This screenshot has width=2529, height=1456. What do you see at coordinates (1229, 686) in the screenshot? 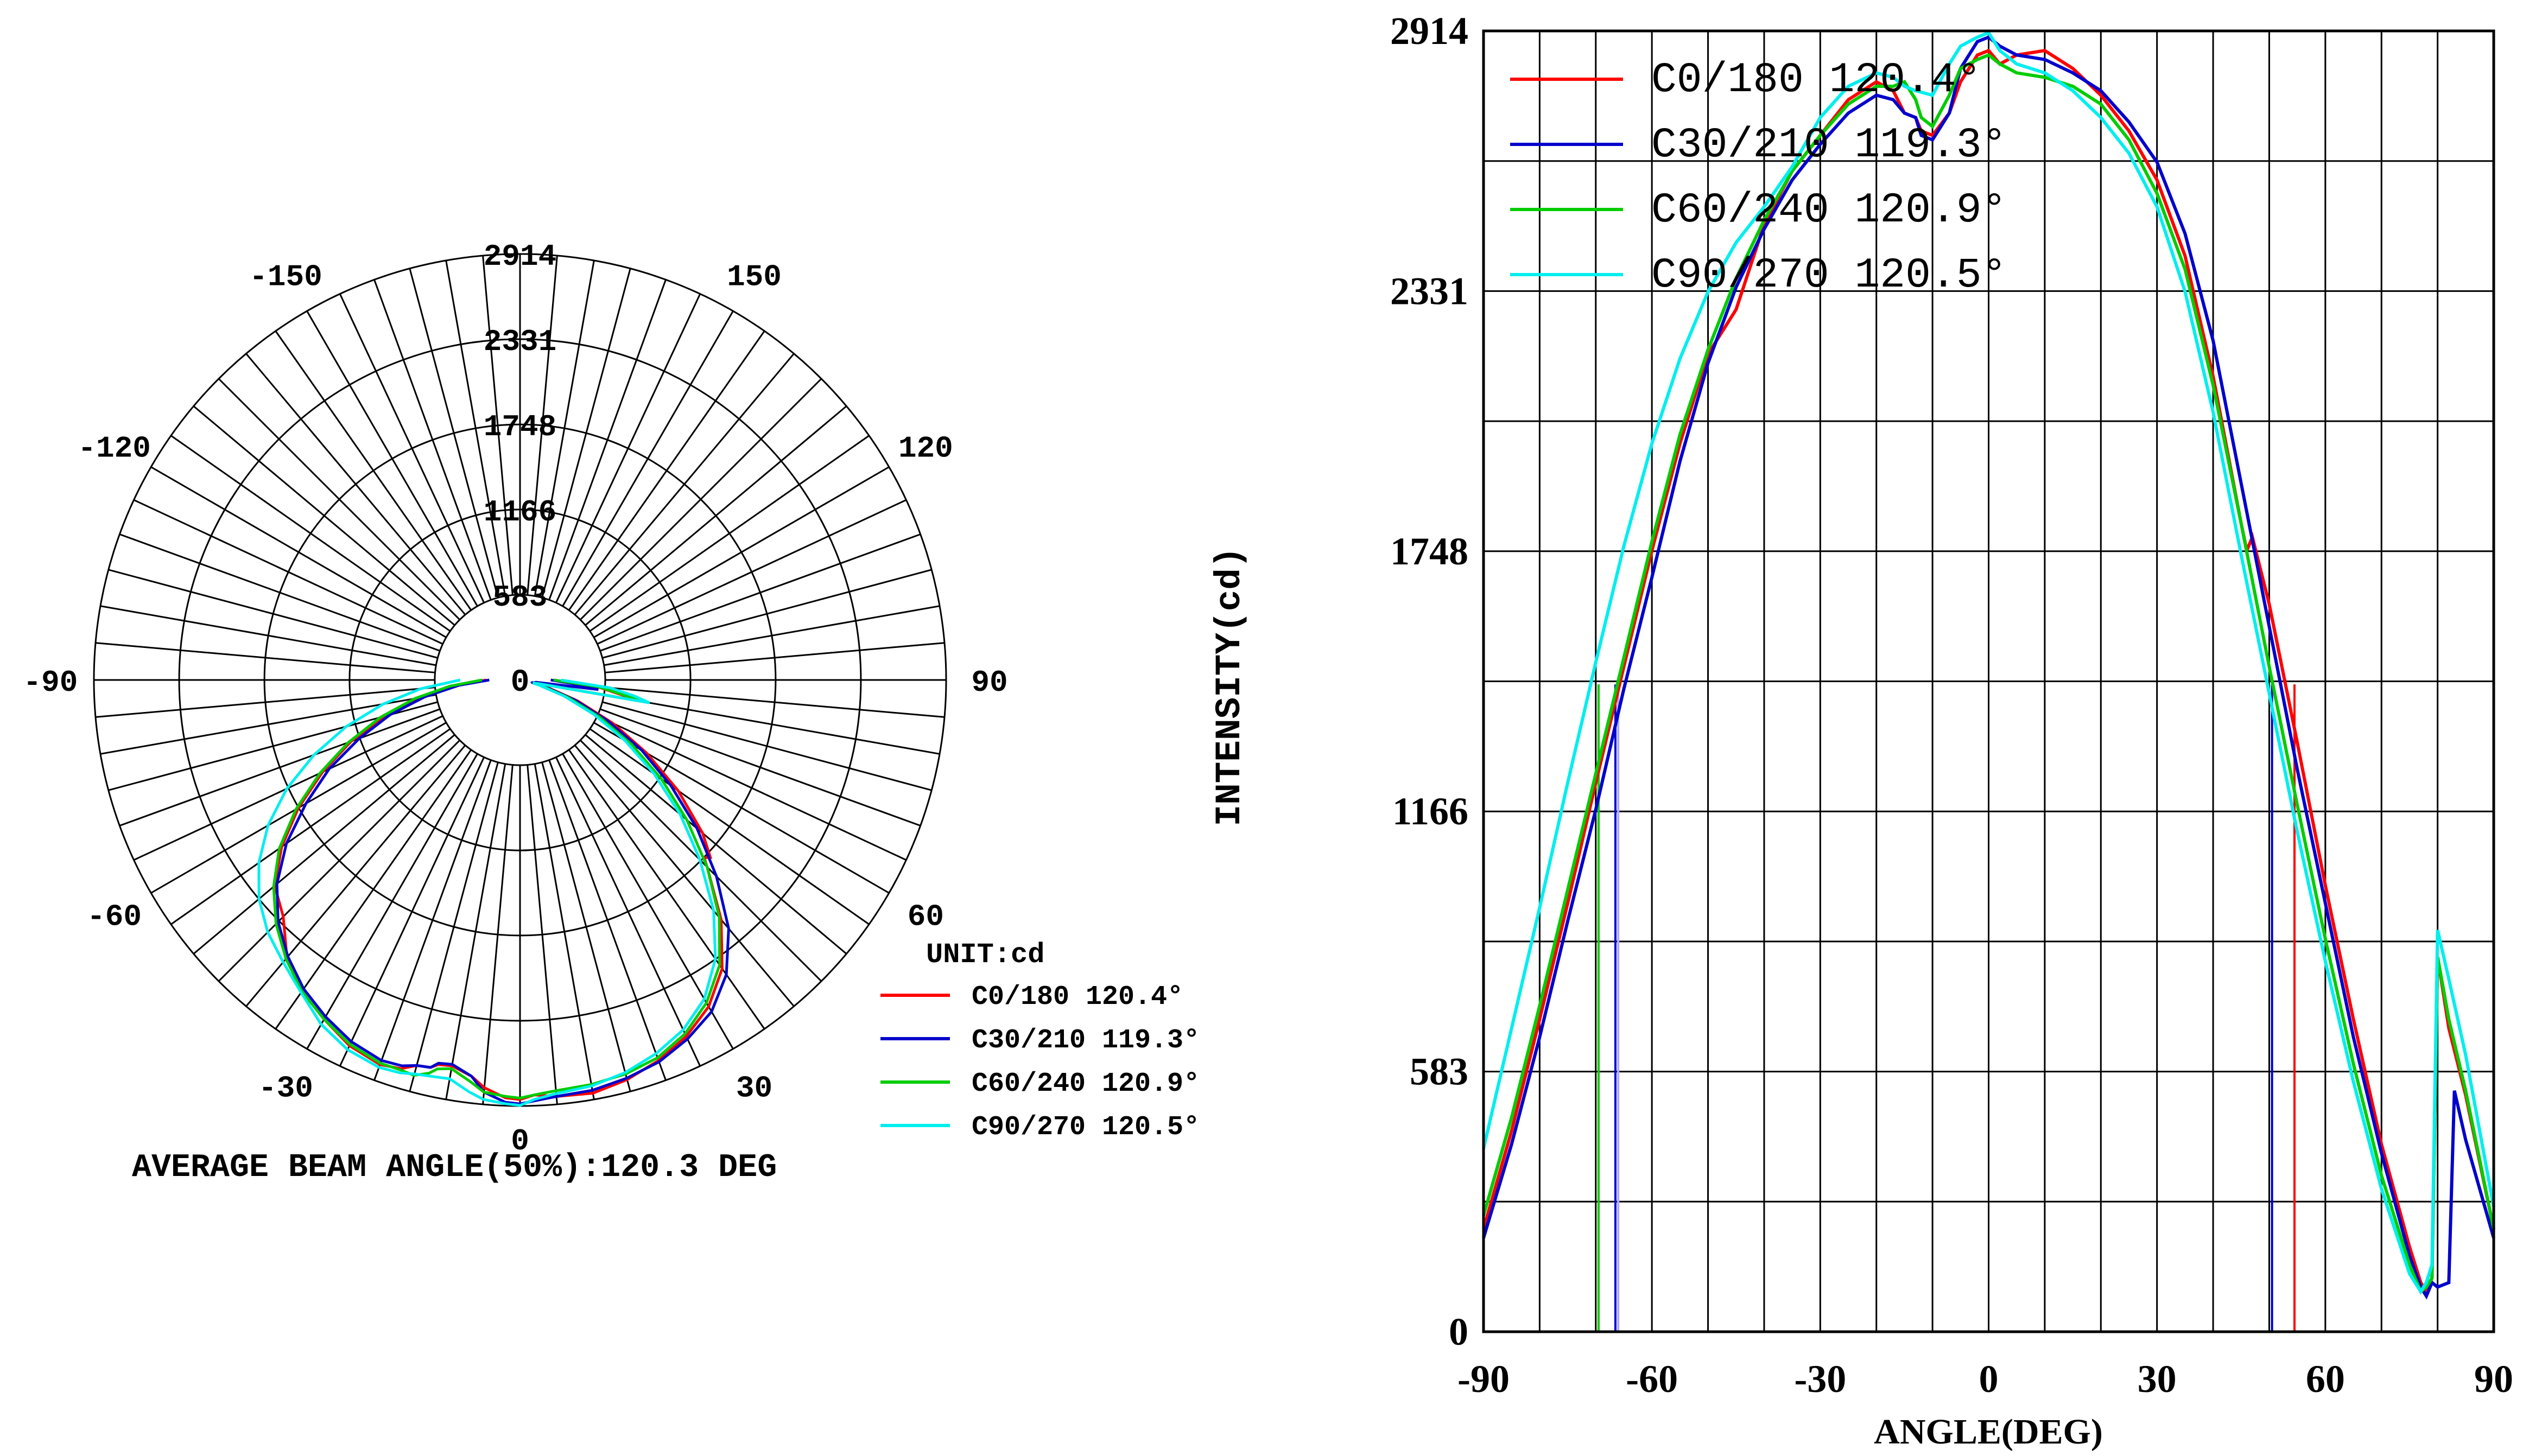
I see `y-axis-label: INTENSITY(cd)` at bounding box center [1229, 686].